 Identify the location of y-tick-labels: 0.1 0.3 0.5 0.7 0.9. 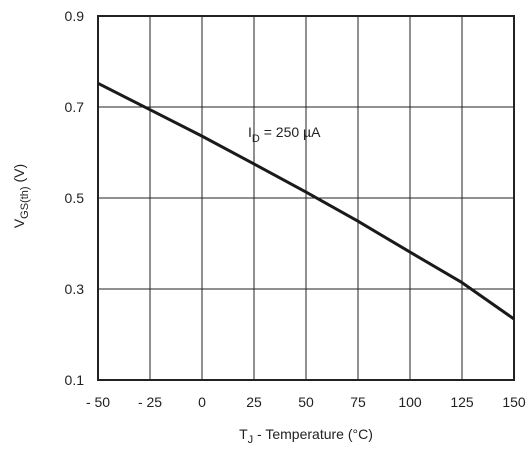
(75, 198).